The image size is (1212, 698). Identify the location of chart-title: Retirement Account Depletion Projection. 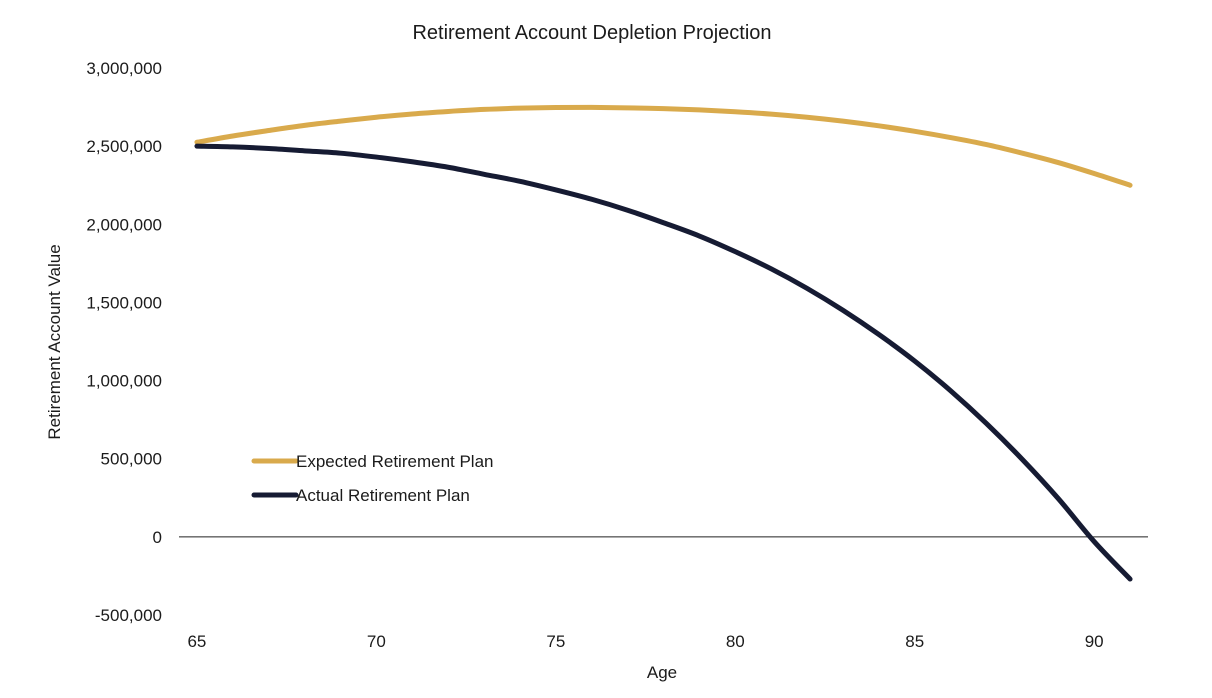
(591, 33).